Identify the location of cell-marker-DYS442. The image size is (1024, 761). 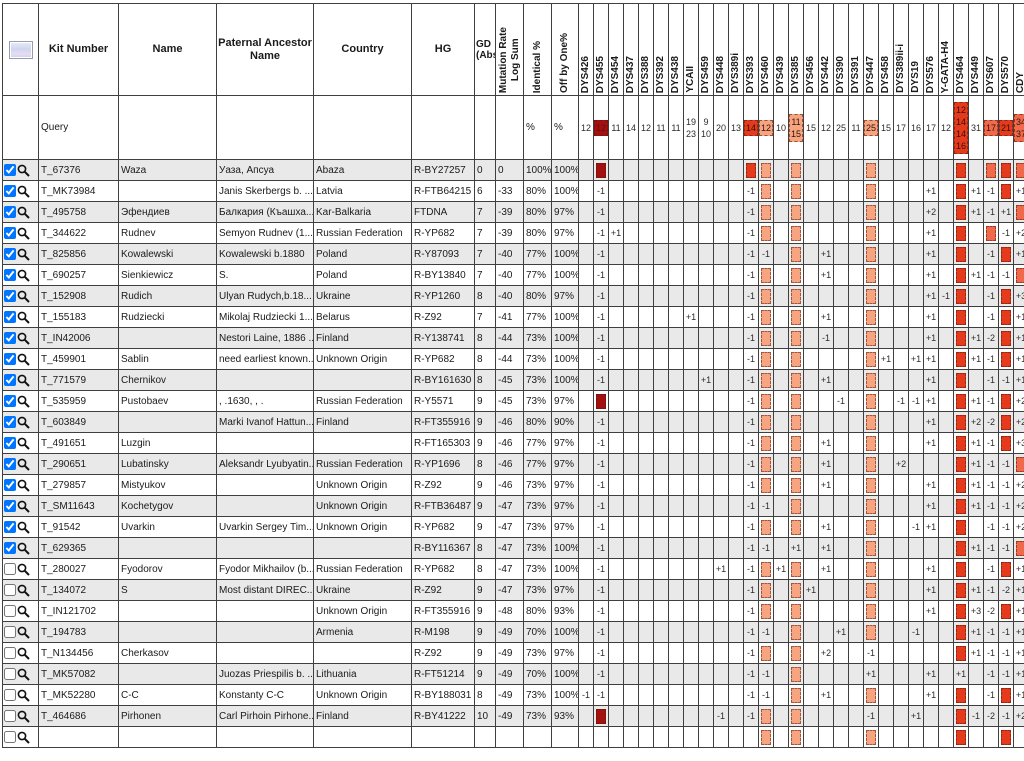
(826, 422).